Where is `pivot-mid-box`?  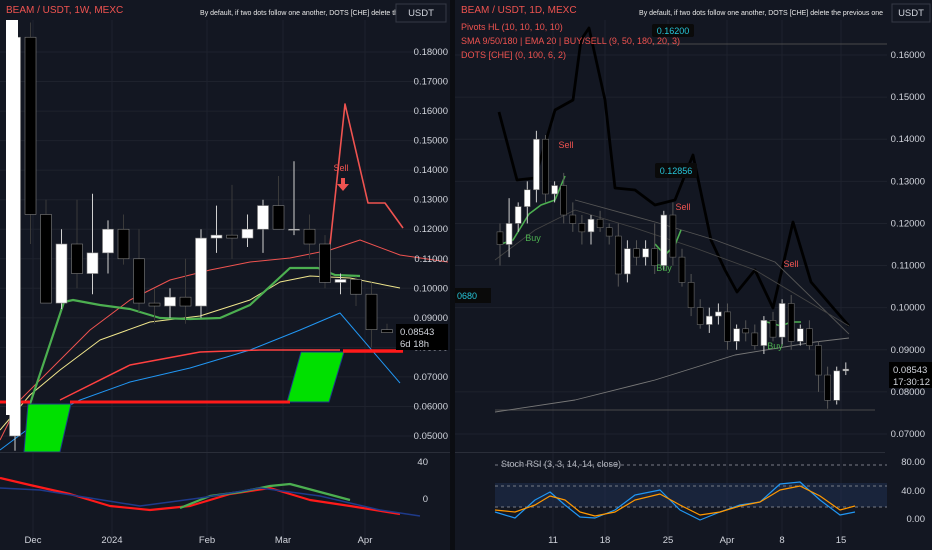
pivot-mid-box is located at coordinates (676, 170).